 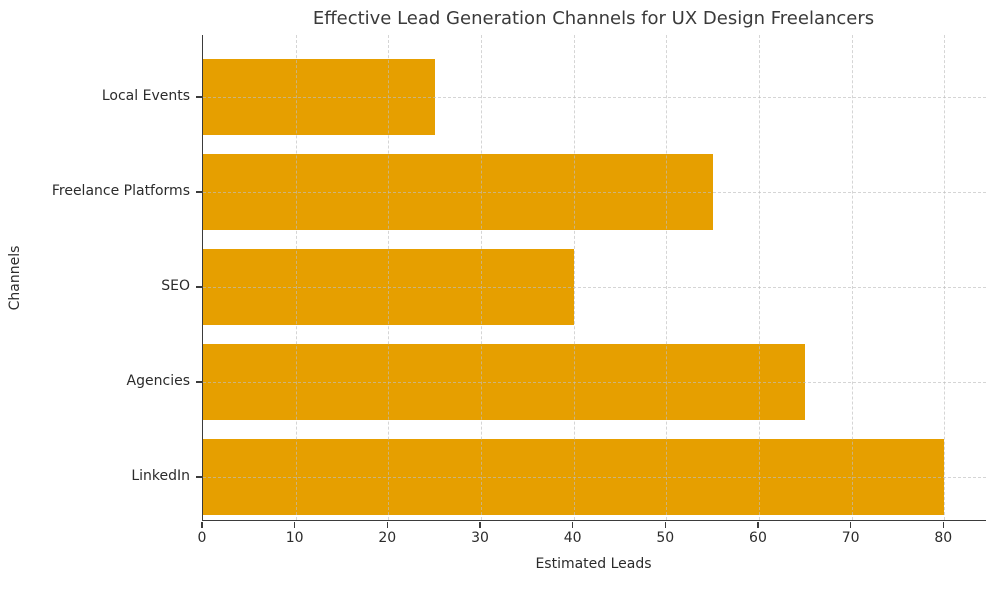 I want to click on y-tick-mark-linkedin, so click(x=199, y=477).